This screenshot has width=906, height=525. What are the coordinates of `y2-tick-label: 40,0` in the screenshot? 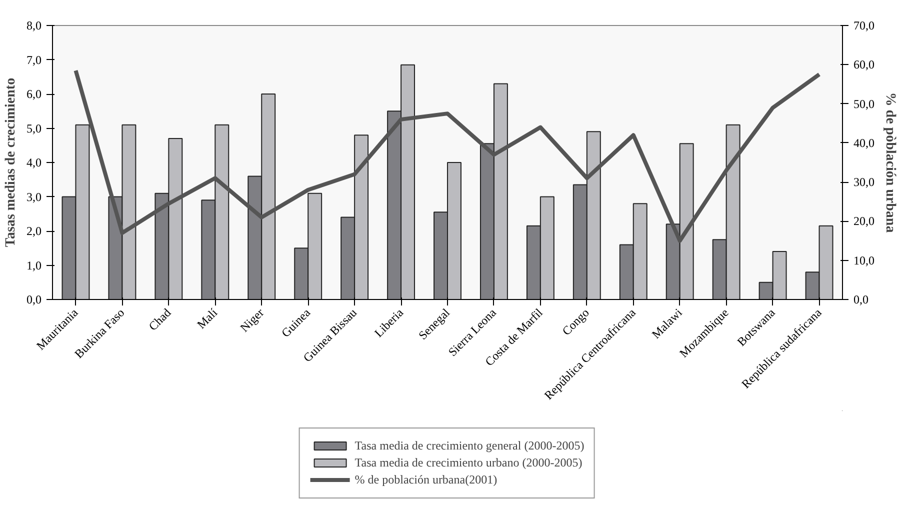 It's located at (864, 143).